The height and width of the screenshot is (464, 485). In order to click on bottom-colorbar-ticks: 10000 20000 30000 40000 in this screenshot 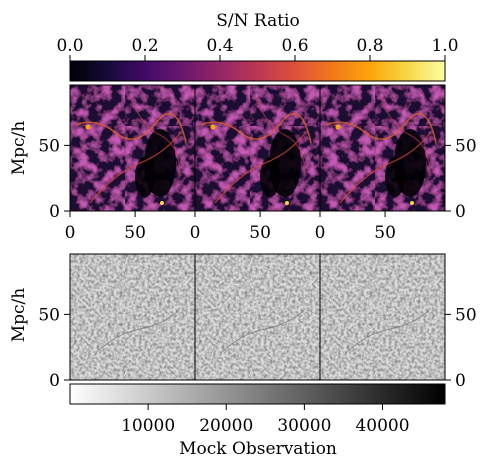, I will do `click(265, 420)`.